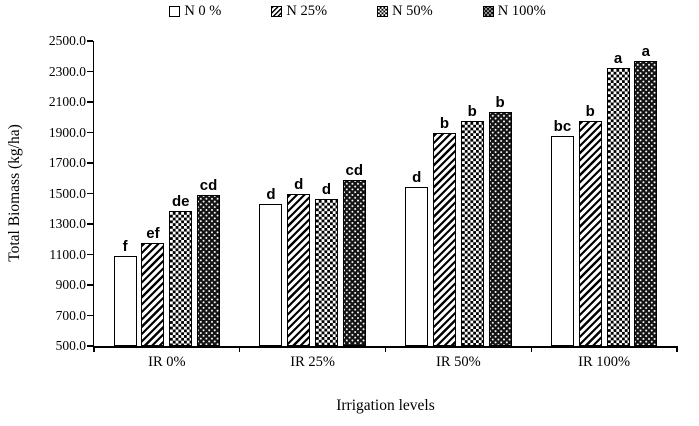  What do you see at coordinates (488, 11) in the screenshot?
I see `legend-swatch-dots-icon` at bounding box center [488, 11].